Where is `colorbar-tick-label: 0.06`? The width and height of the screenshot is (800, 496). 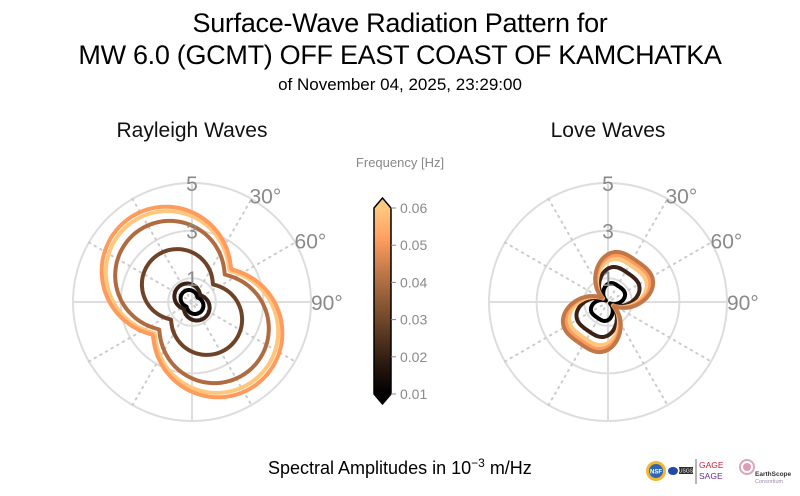 colorbar-tick-label: 0.06 is located at coordinates (413, 208).